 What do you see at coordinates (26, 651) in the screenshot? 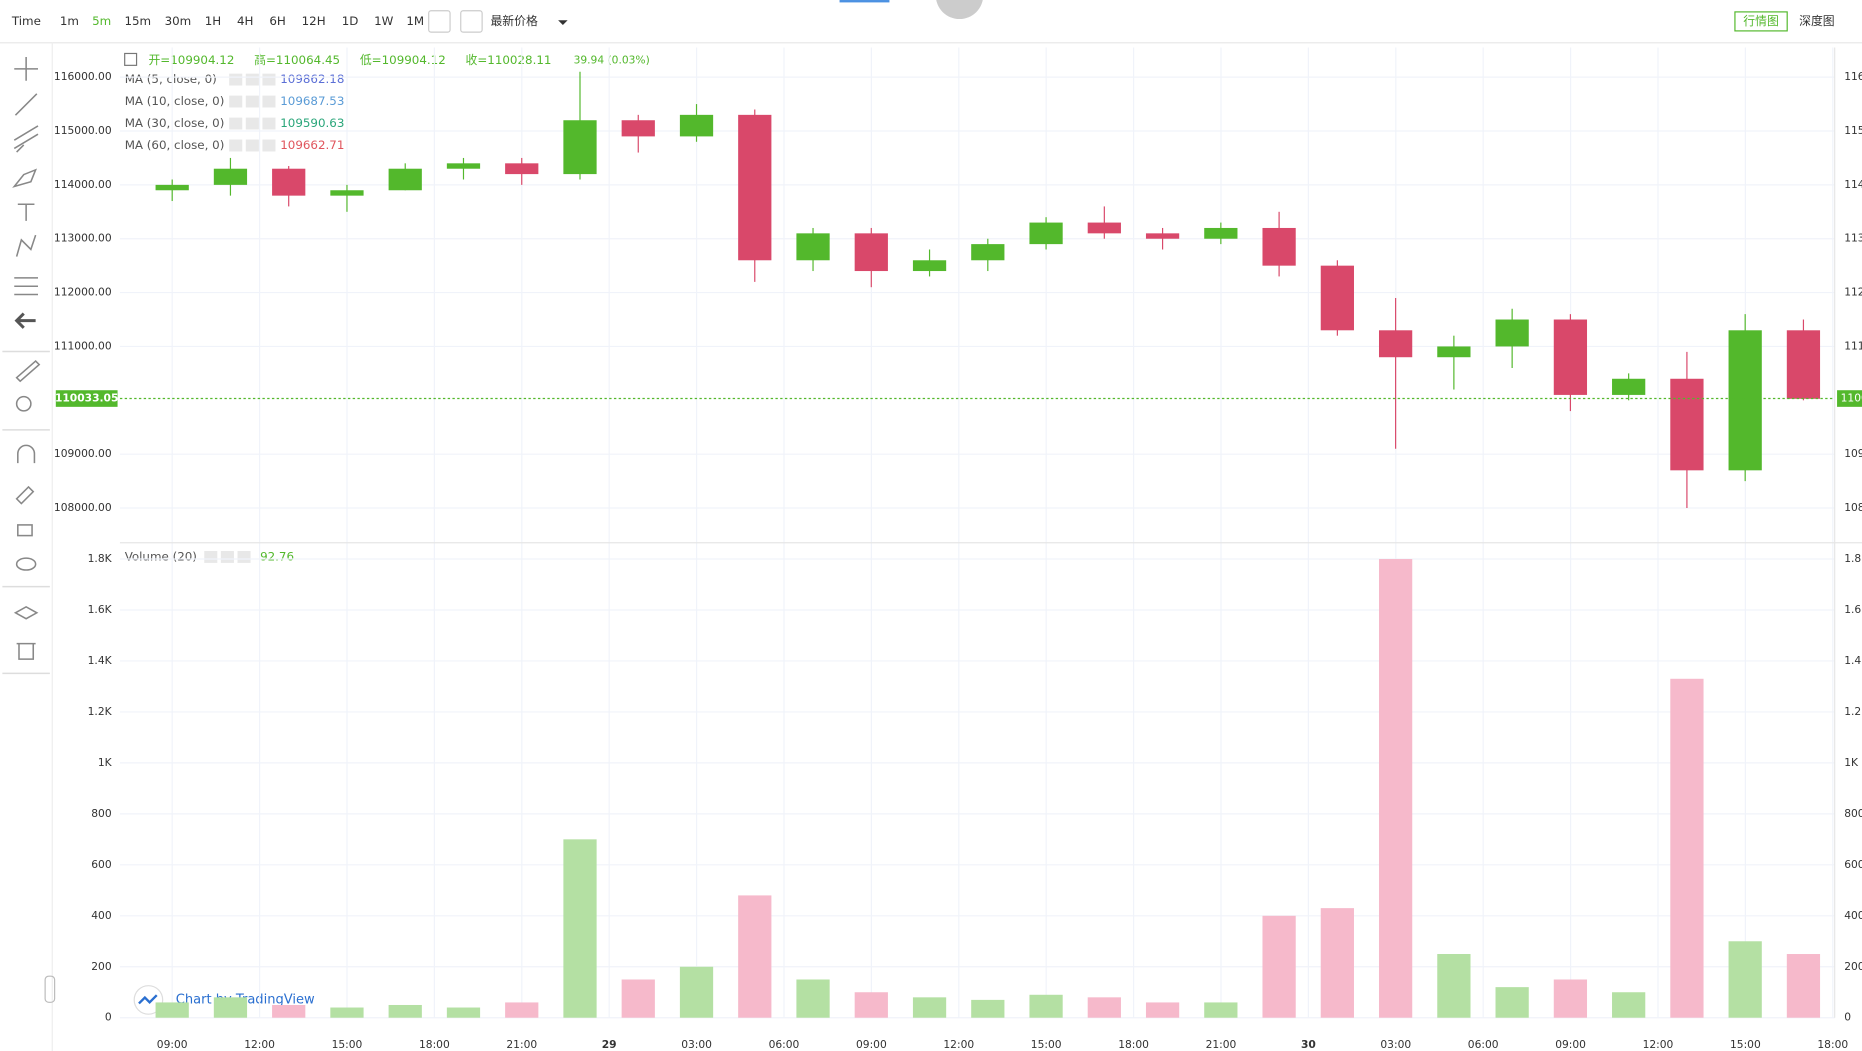
I see `trash-tool` at bounding box center [26, 651].